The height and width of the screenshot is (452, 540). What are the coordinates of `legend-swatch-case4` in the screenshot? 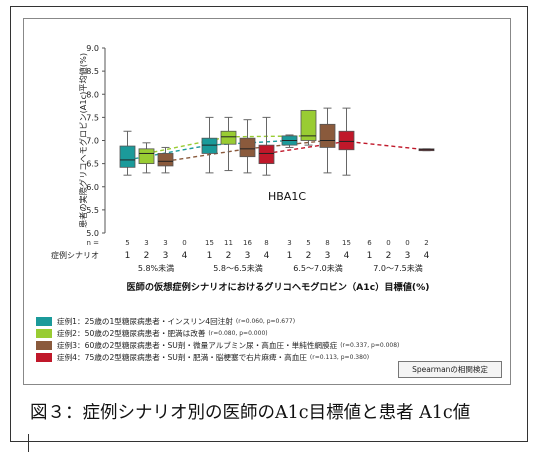 It's located at (44, 357).